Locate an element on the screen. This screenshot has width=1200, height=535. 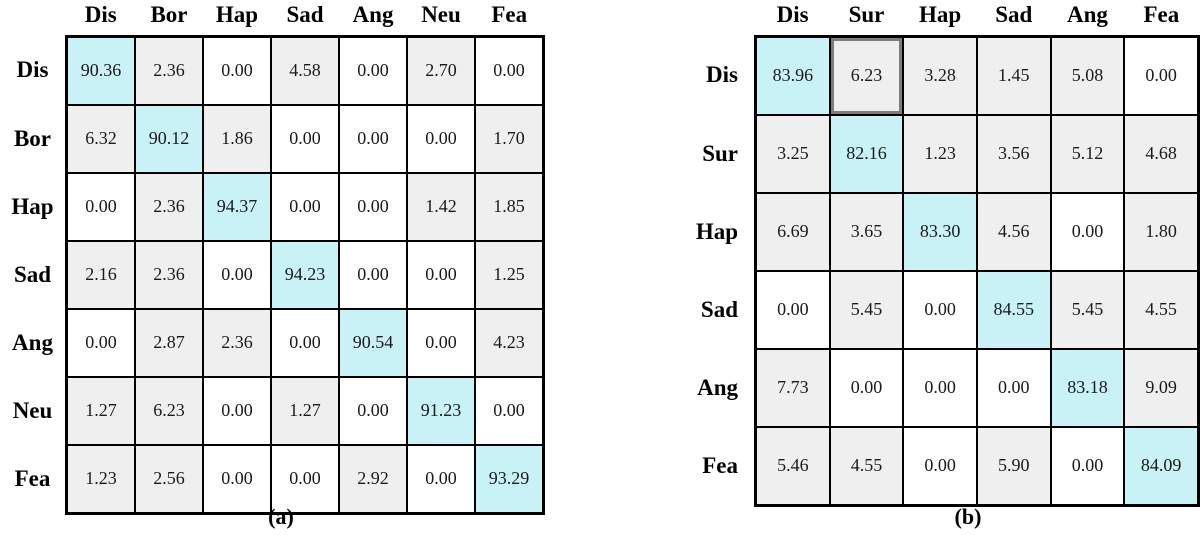
matrix-cell-ang-ang: 83.18 is located at coordinates (1087, 387).